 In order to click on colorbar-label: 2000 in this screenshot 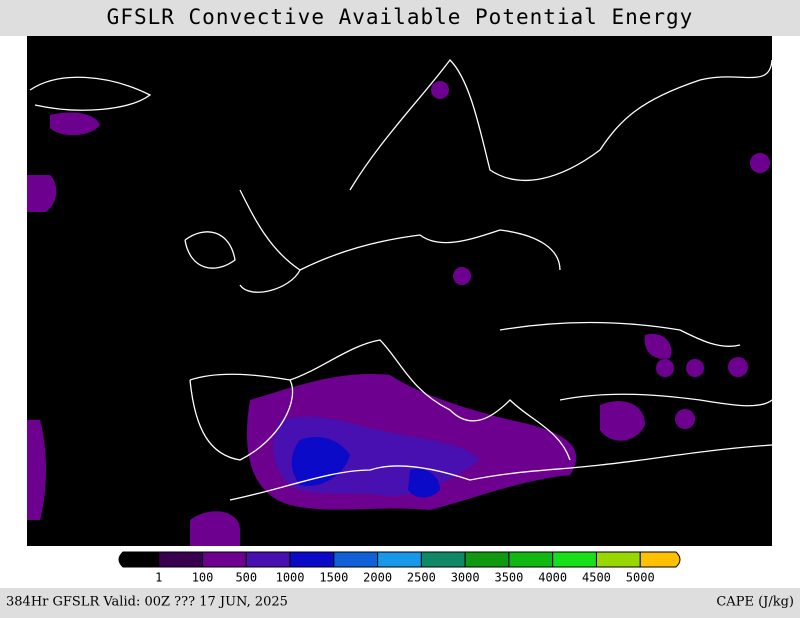, I will do `click(377, 578)`.